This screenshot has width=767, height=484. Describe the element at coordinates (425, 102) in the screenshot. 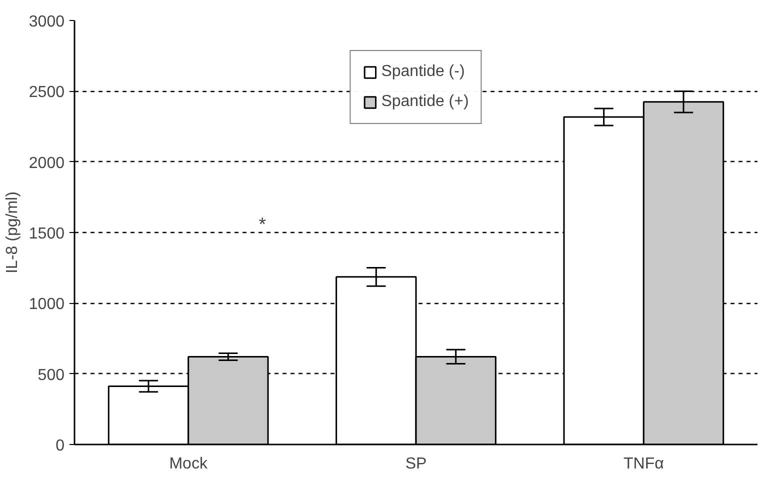

I see `legend-label: Spantide (+)` at that location.